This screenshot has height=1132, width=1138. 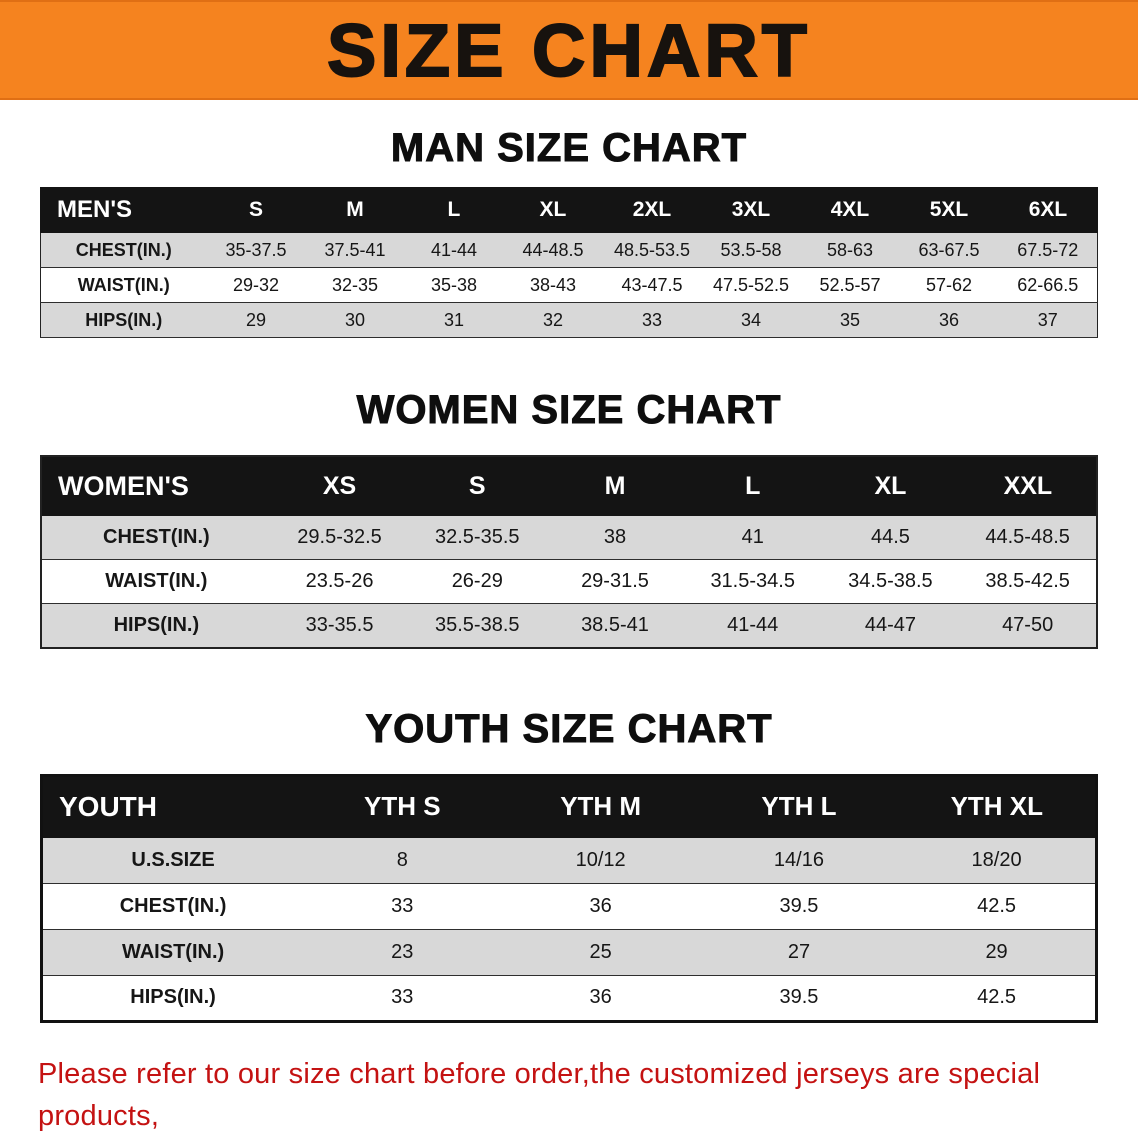 What do you see at coordinates (1027, 537) in the screenshot?
I see `measurement-value: 44.5-48.5` at bounding box center [1027, 537].